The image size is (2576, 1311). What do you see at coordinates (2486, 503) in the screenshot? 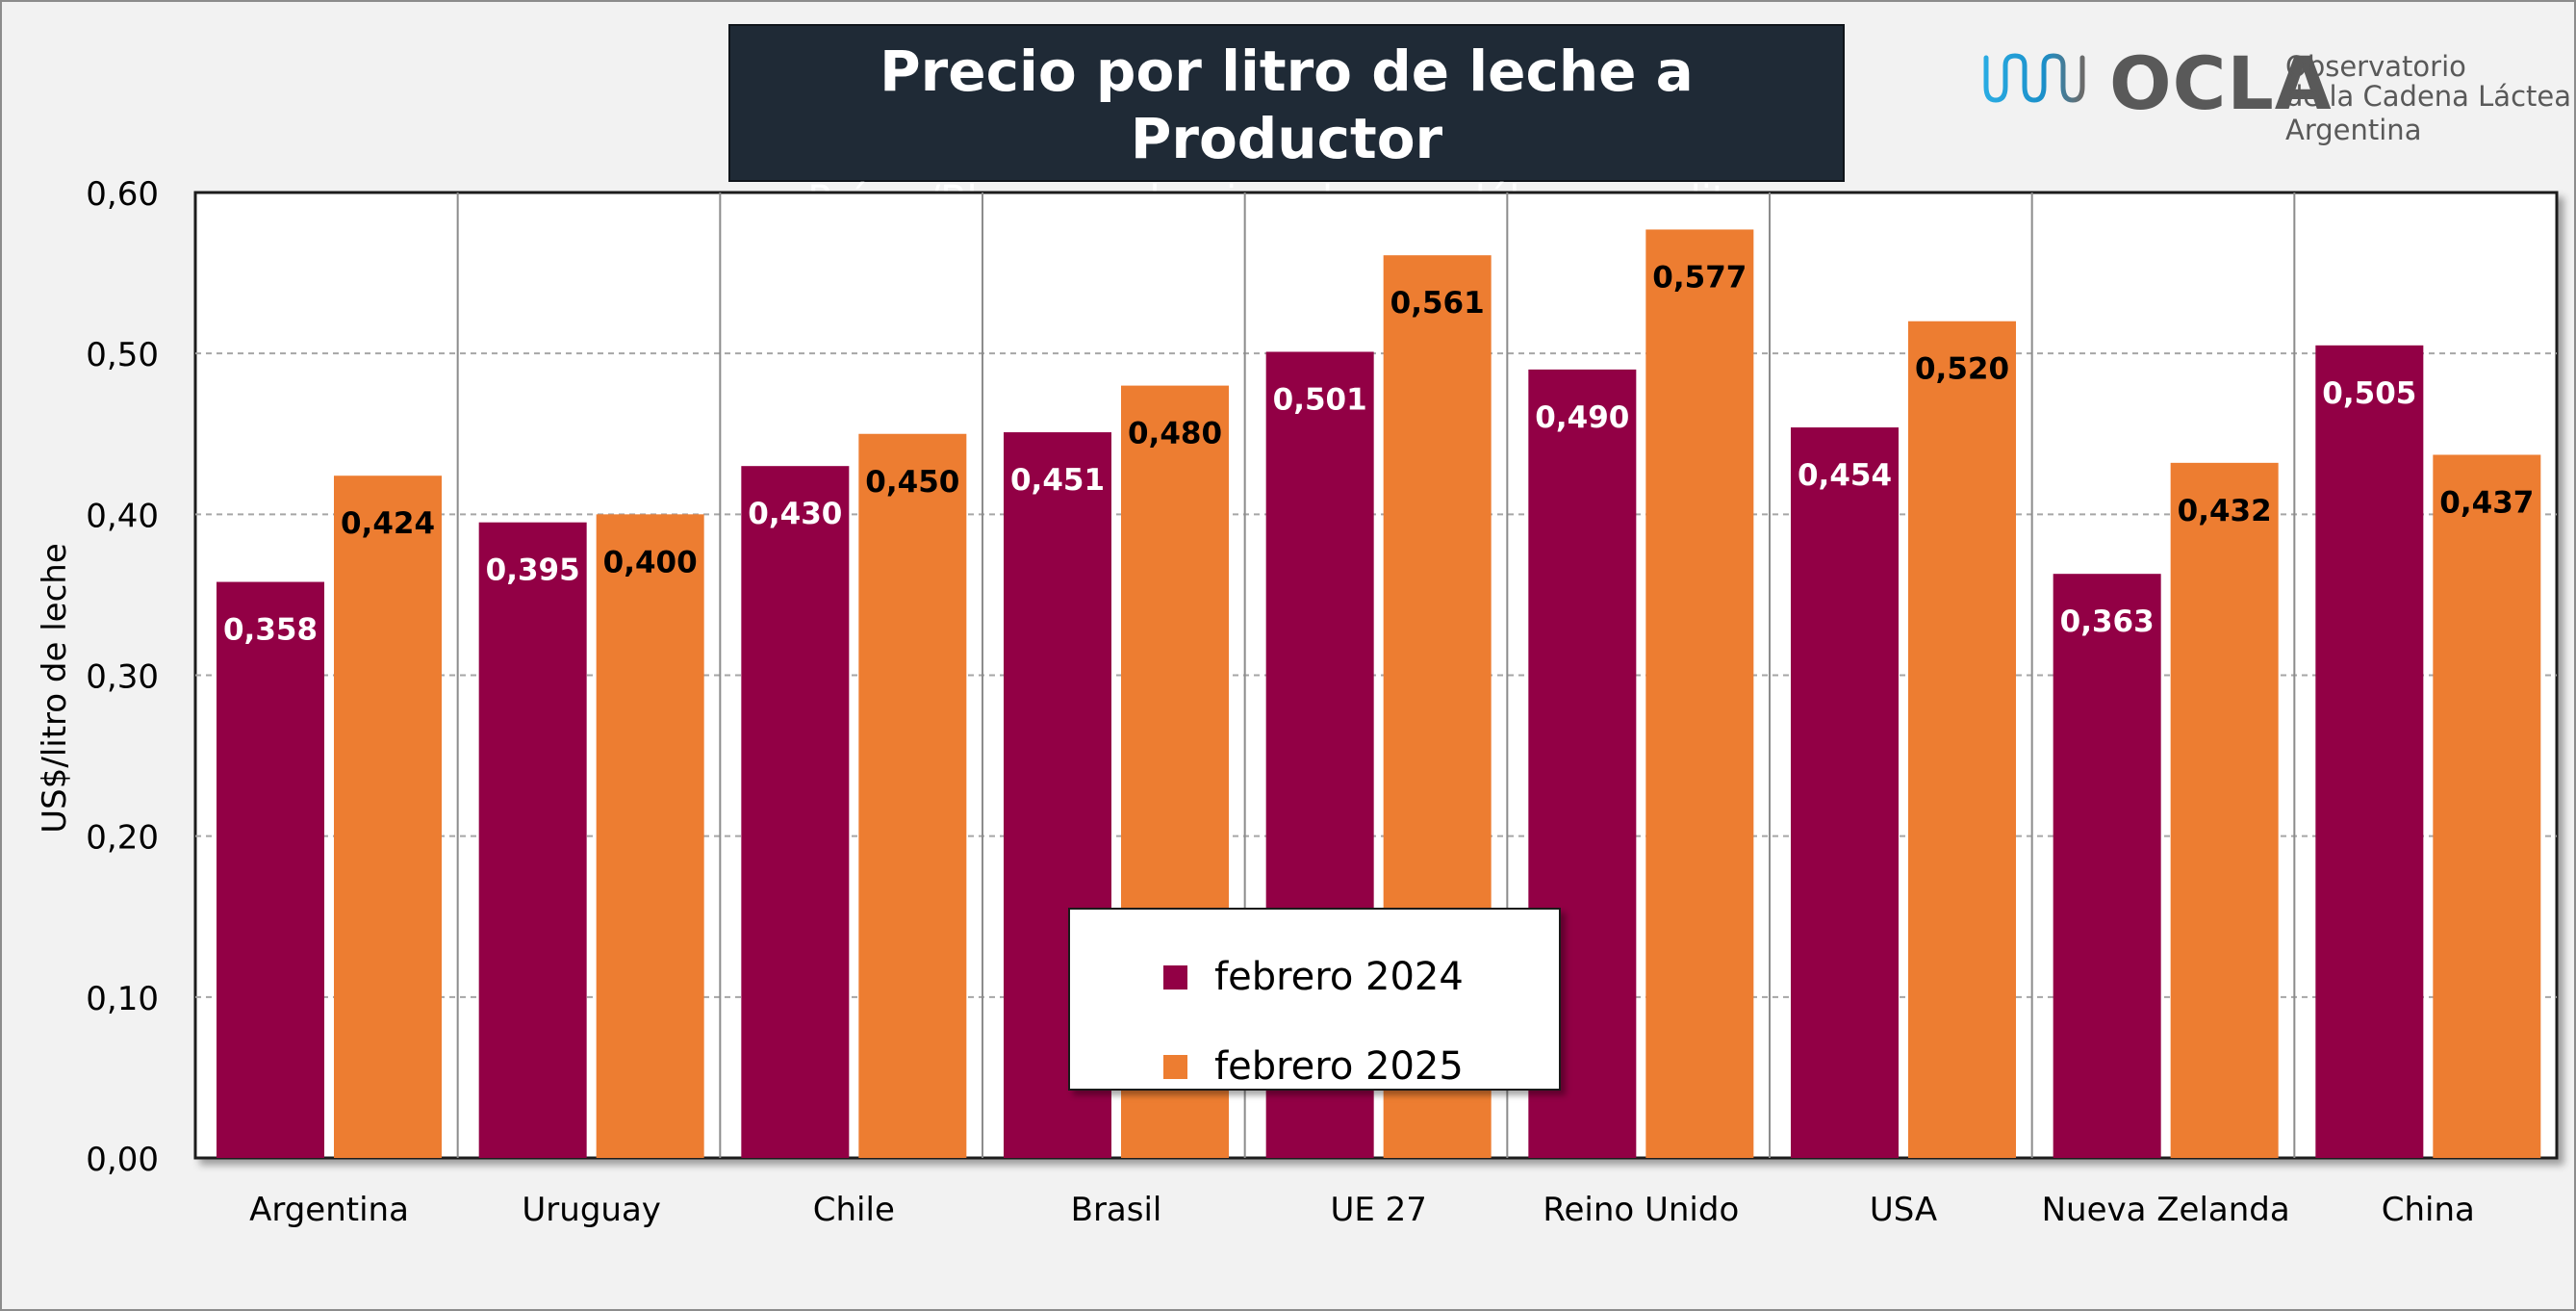
I see `data-label: 0,437` at bounding box center [2486, 503].